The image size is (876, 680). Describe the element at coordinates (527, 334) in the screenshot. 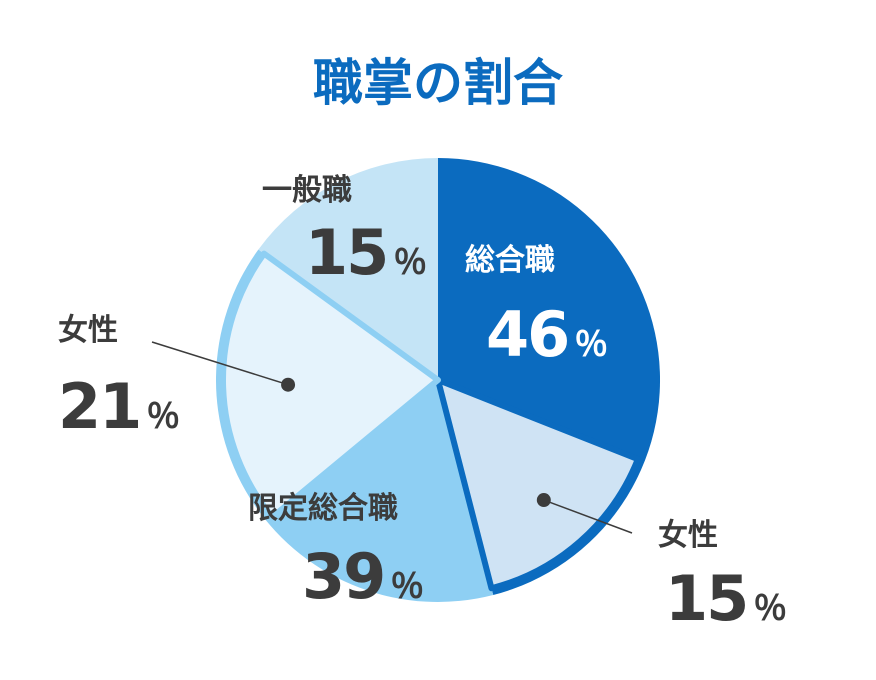

I see `label-sogo-value: 46` at that location.